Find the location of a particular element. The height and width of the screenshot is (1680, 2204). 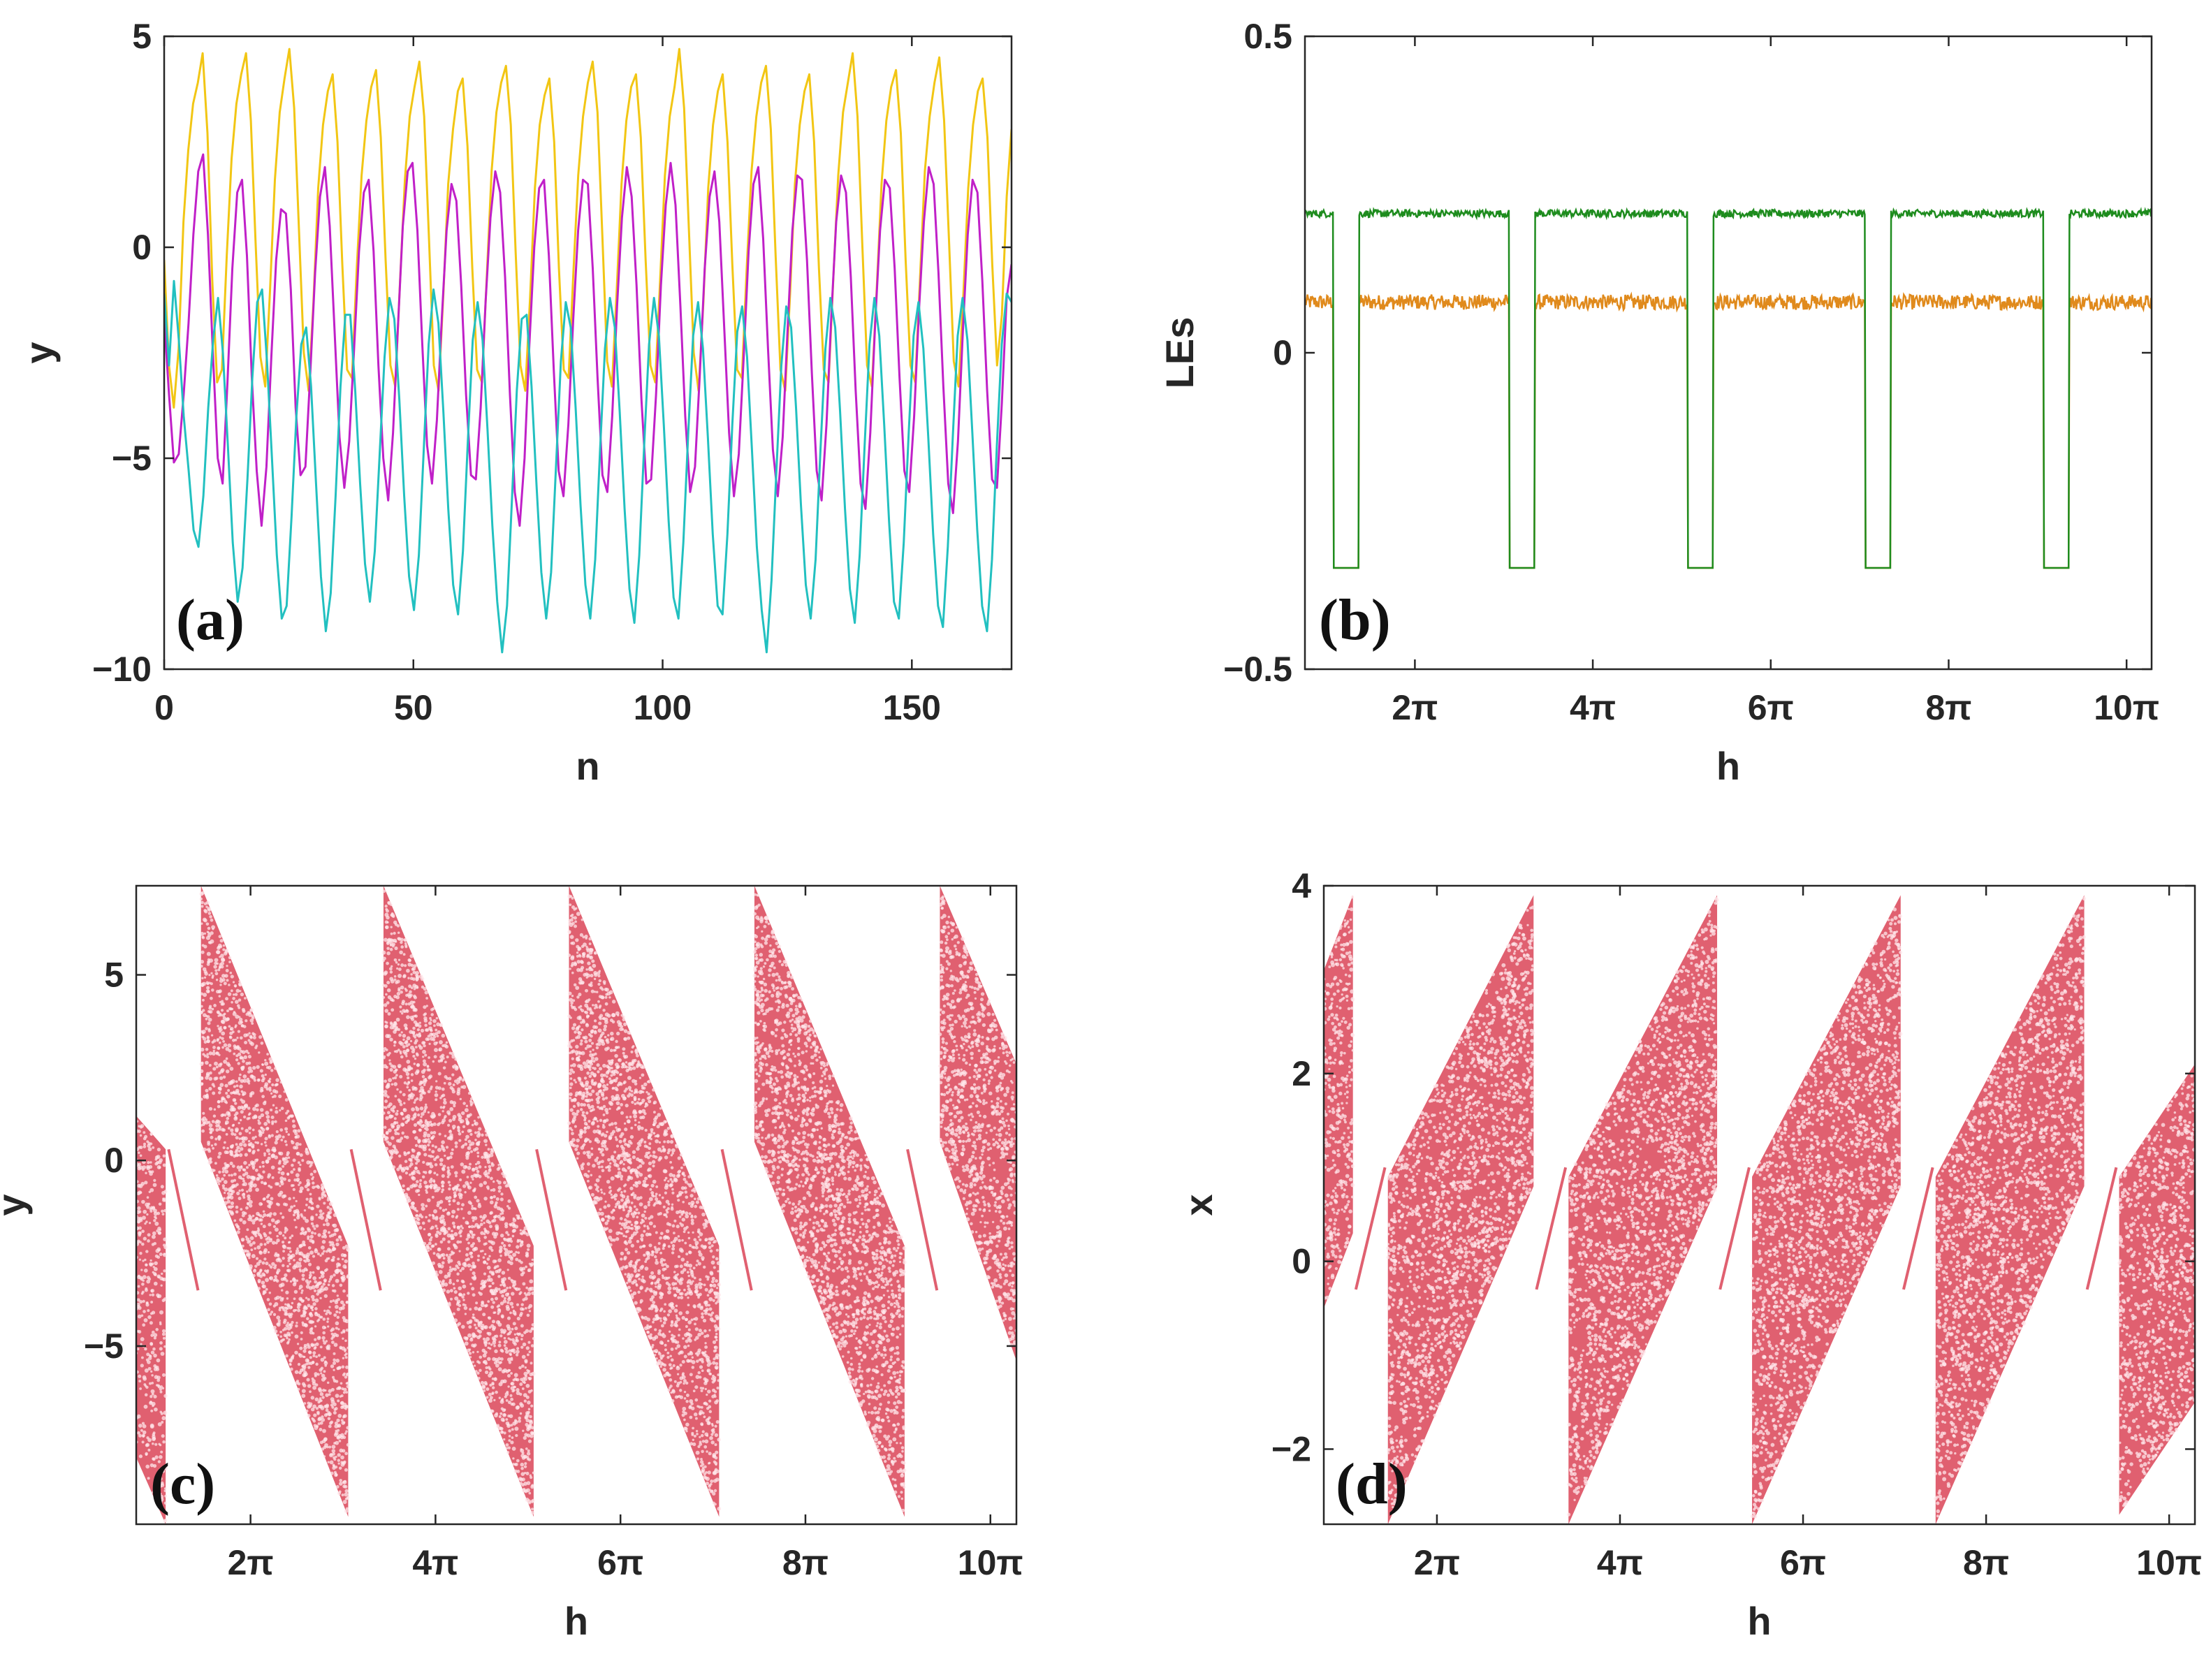

series-line-largest-LE is located at coordinates (1728, 388).